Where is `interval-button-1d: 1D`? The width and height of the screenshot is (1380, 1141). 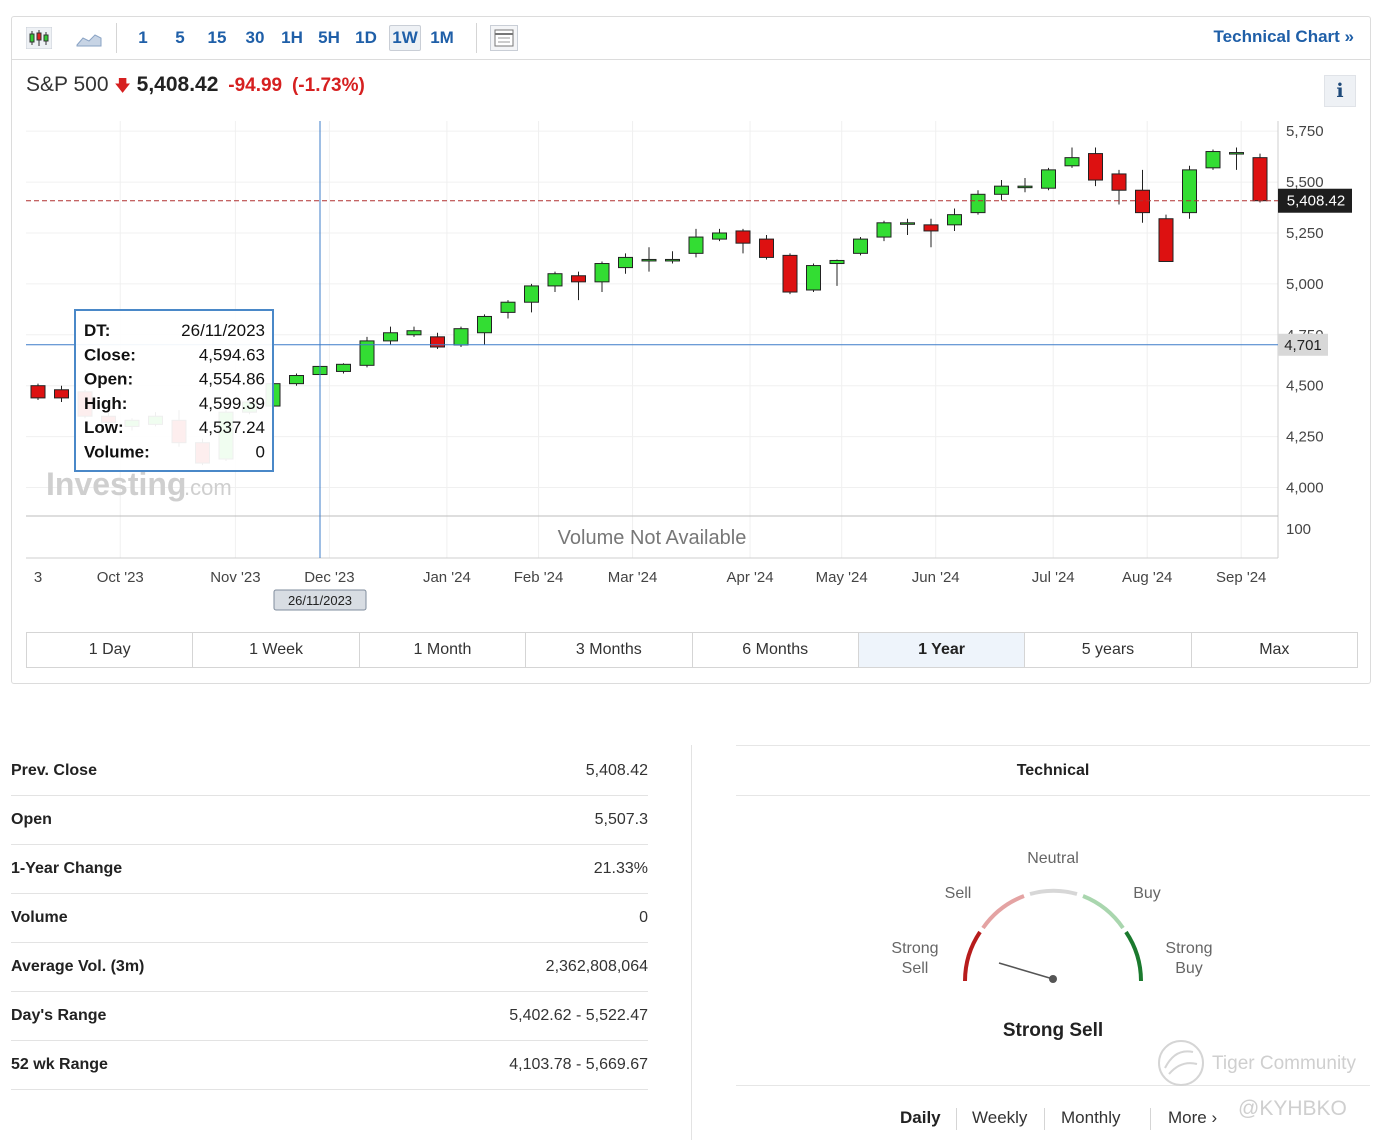
interval-button-1d: 1D is located at coordinates (366, 37).